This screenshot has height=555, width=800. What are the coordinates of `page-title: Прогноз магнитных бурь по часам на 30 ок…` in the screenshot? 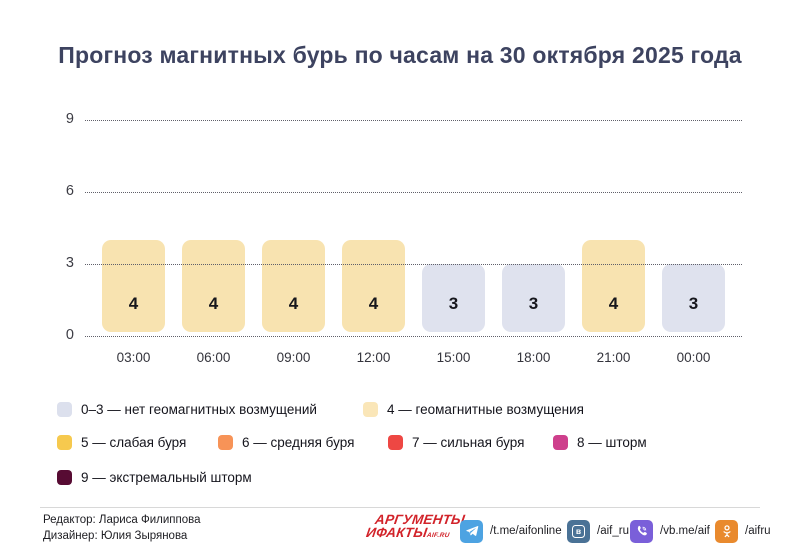 It's located at (400, 55).